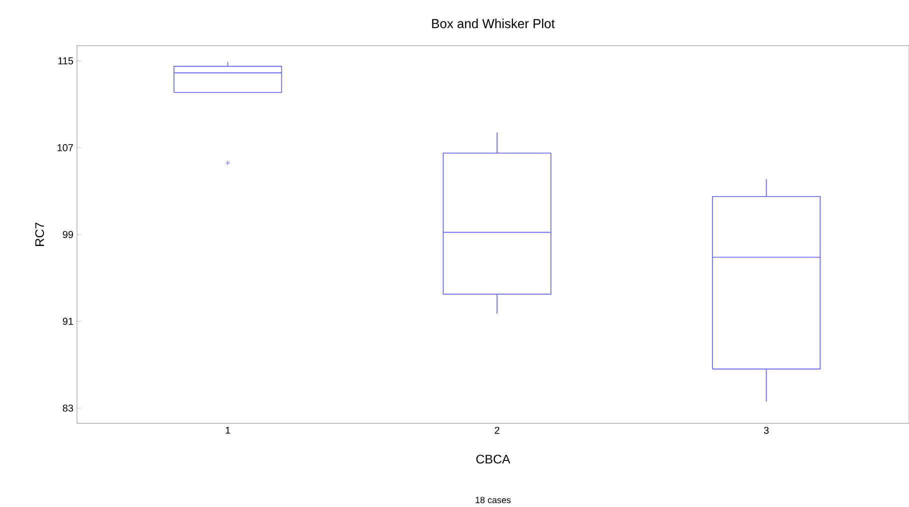 Image resolution: width=909 pixels, height=507 pixels. Describe the element at coordinates (497, 430) in the screenshot. I see `x-tick-label: 2` at that location.